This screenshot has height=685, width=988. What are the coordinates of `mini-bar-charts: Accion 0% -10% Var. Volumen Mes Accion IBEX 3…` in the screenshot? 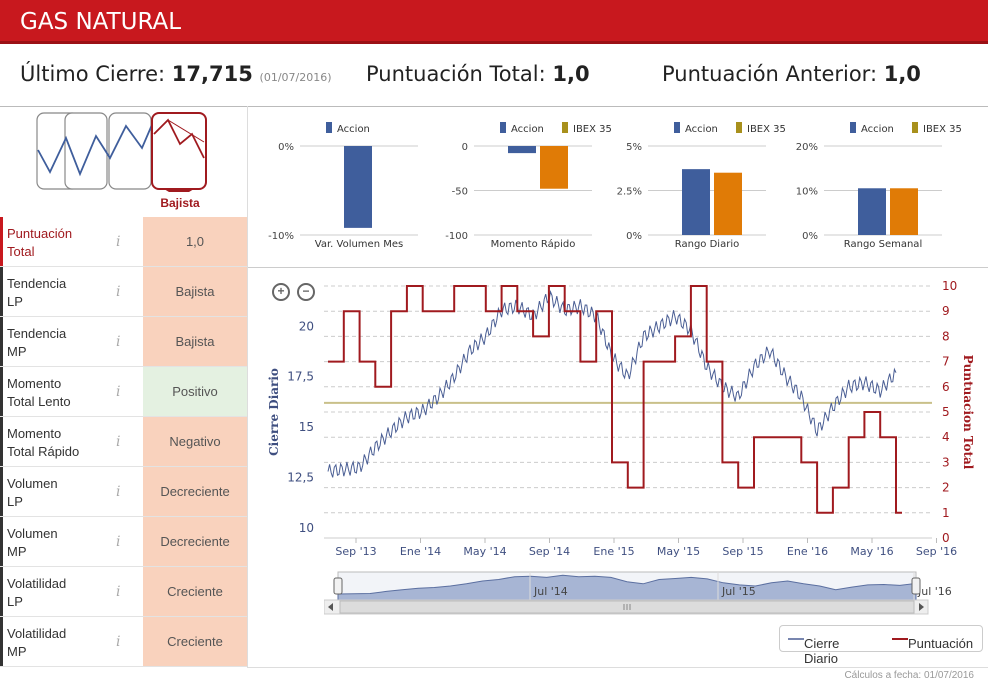 It's located at (615, 186).